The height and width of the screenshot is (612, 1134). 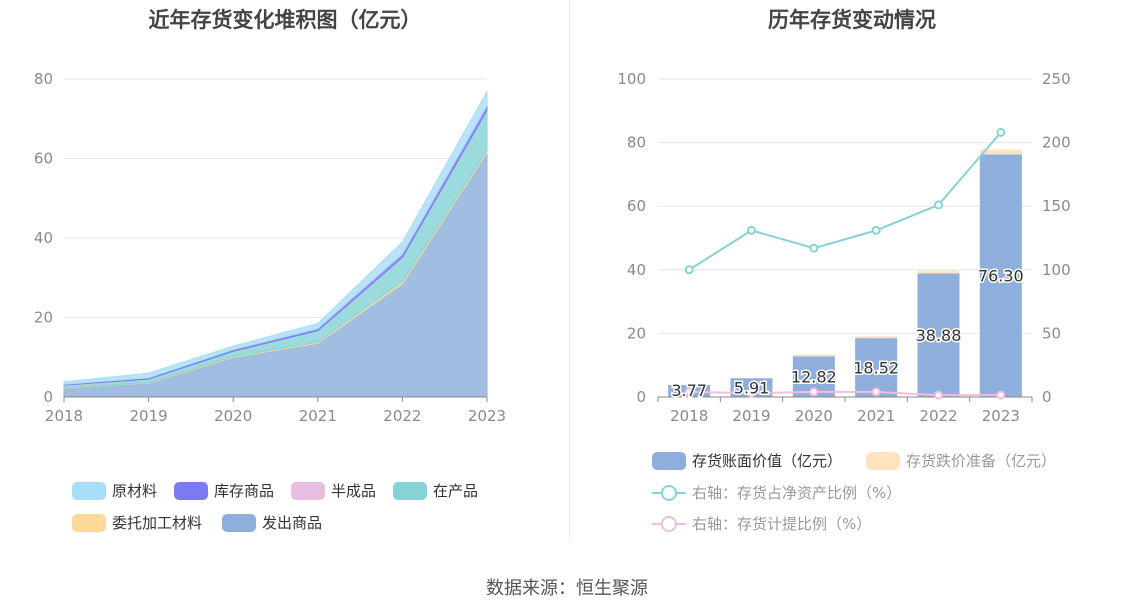 I want to click on y-left-tick-label: 40, so click(x=636, y=270).